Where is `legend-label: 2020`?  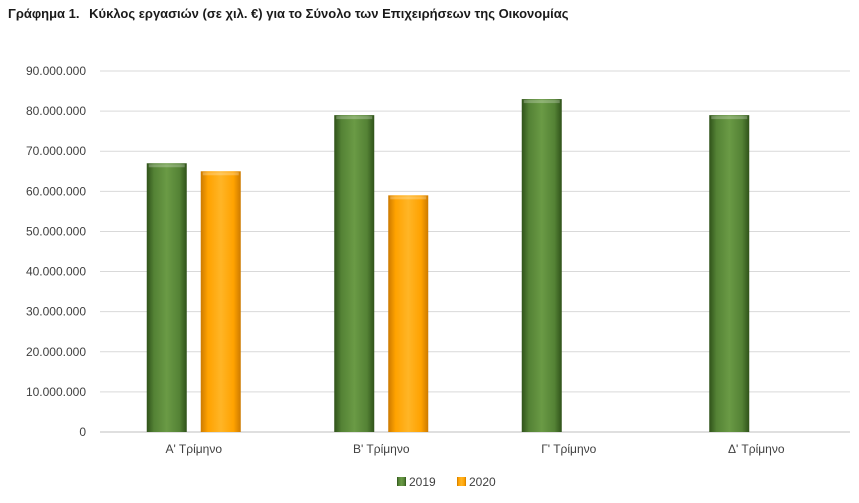 legend-label: 2020 is located at coordinates (482, 482).